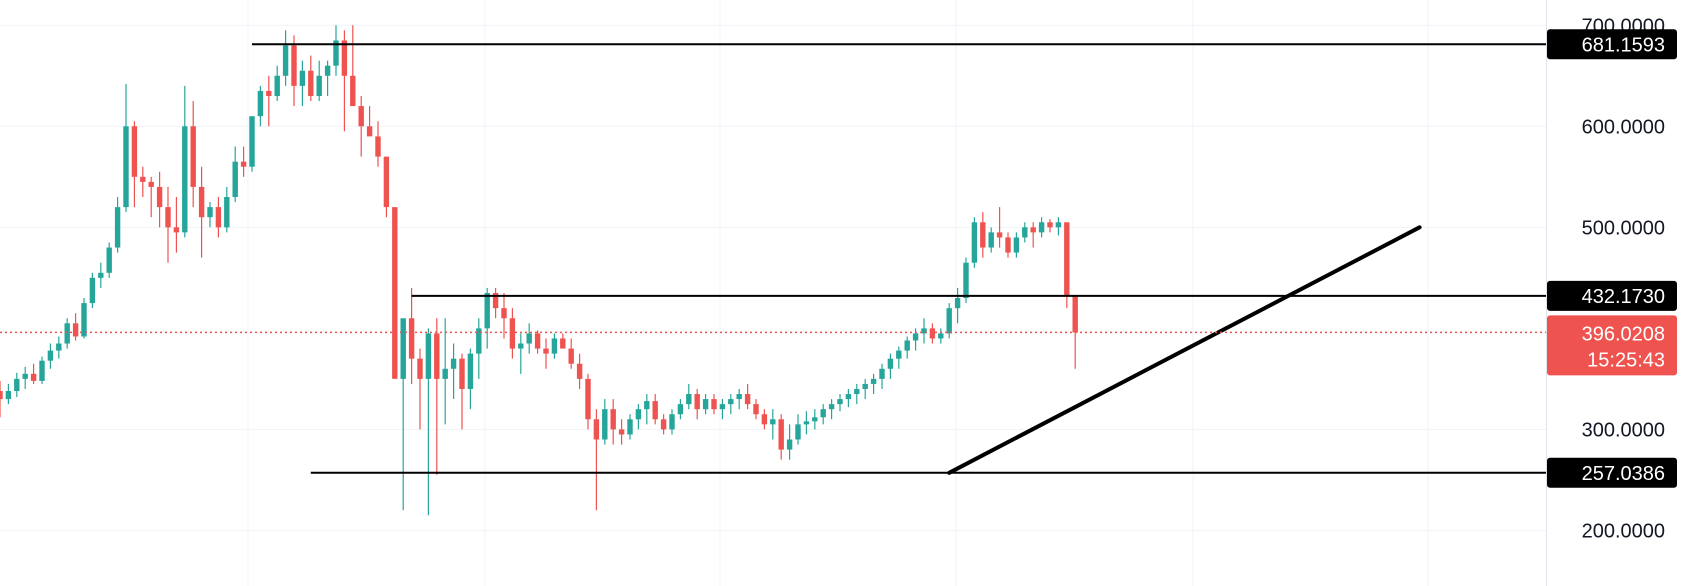 Image resolution: width=1692 pixels, height=586 pixels. I want to click on last-price-tag: 396.0208 15:25:43, so click(1612, 345).